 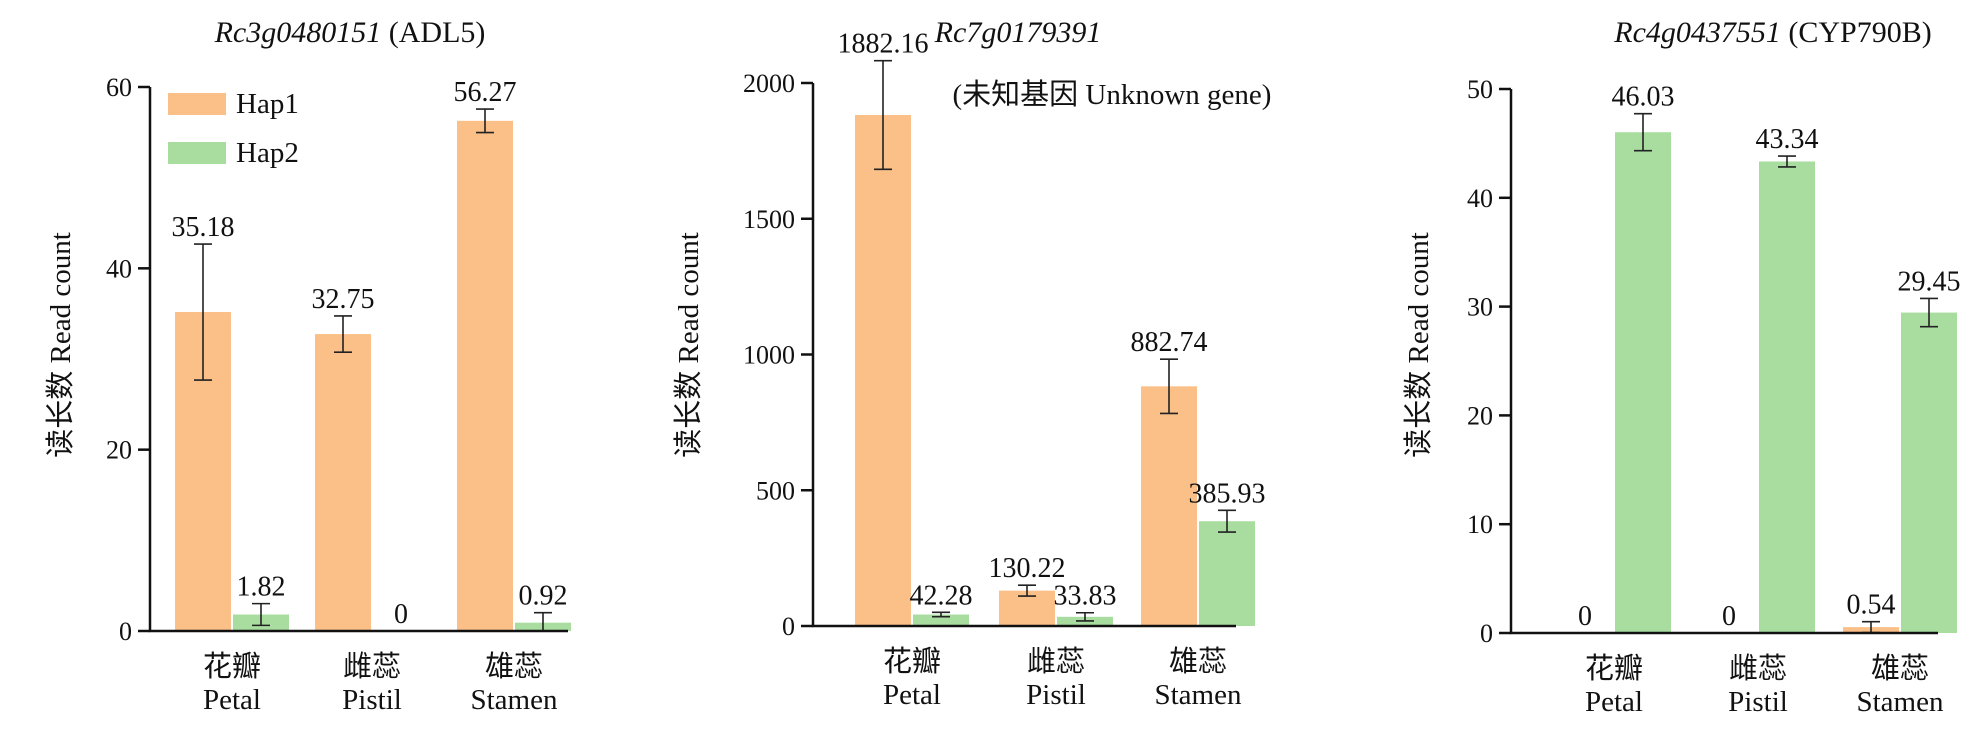 I want to click on legend: Hap1 Hap2, so click(x=233, y=128).